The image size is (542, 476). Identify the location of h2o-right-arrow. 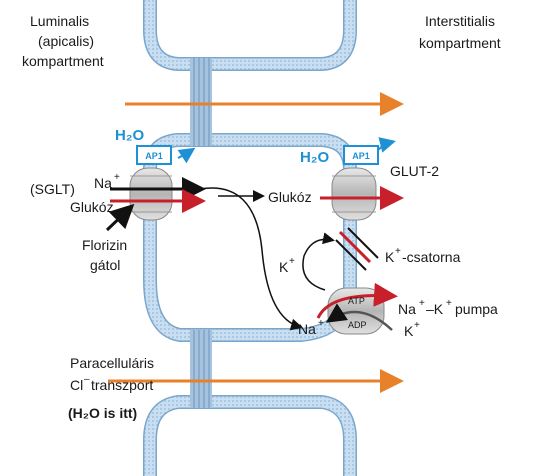
(386, 145).